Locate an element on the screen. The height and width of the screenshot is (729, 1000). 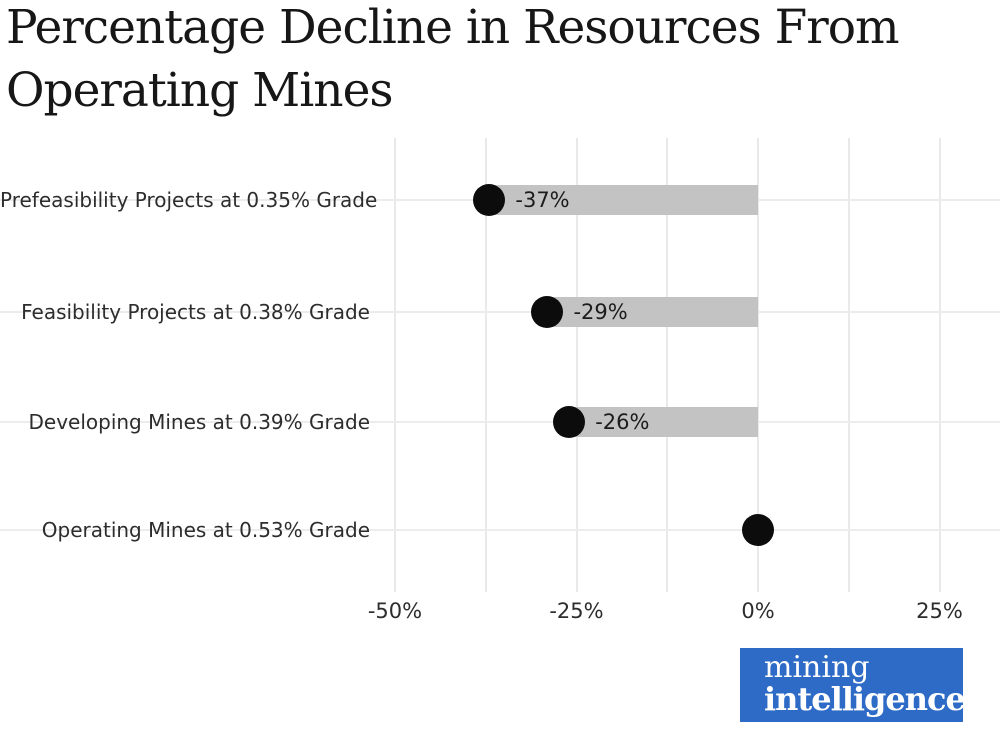
x-tick-label: -50% is located at coordinates (395, 611).